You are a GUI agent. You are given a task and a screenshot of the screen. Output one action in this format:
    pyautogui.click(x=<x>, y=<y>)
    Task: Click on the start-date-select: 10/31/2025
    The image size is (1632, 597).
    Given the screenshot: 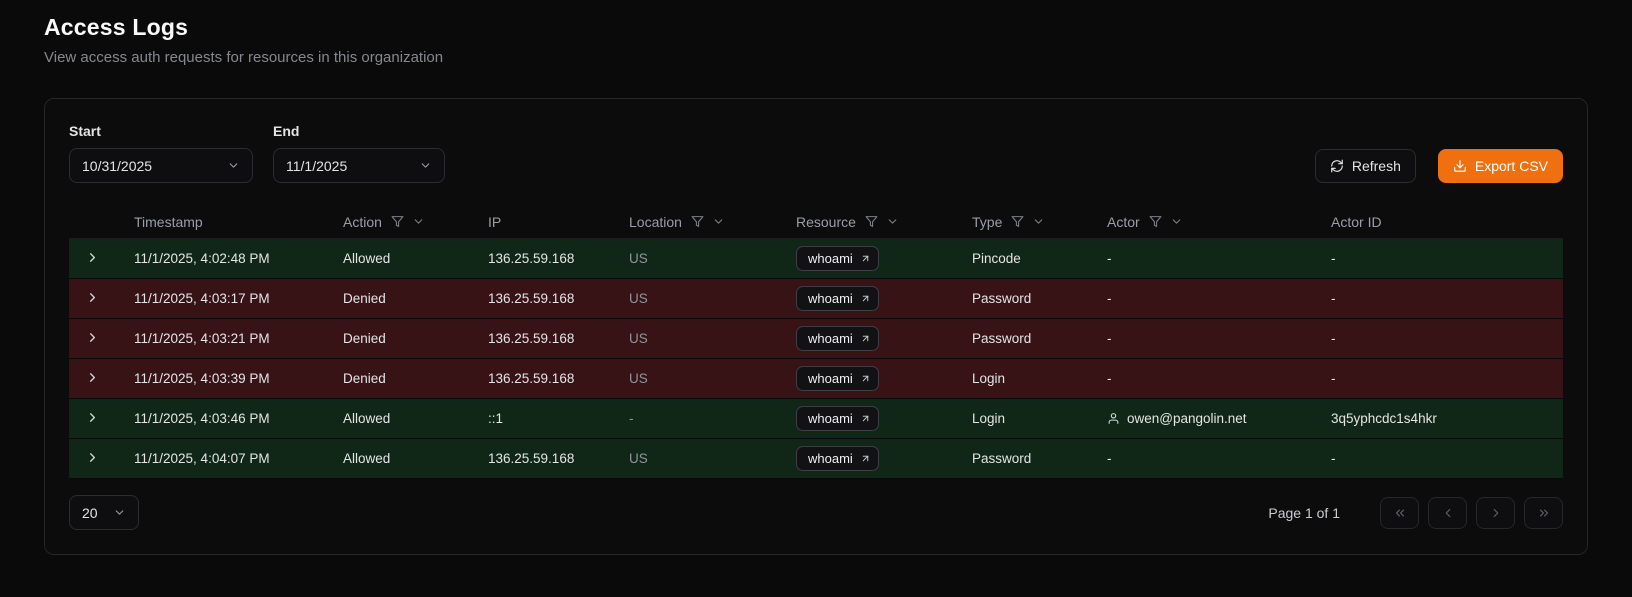 What is the action you would take?
    pyautogui.click(x=161, y=165)
    